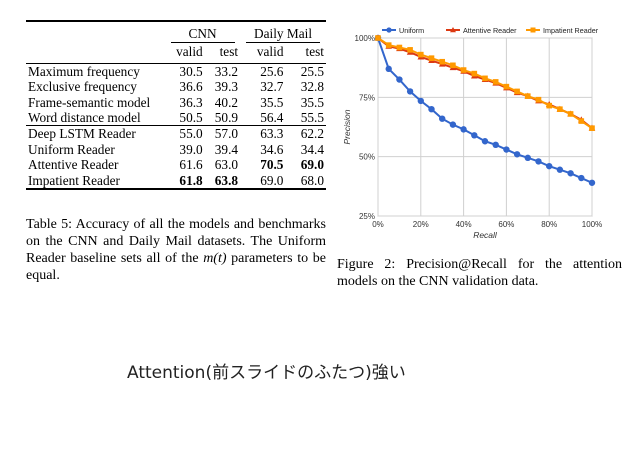 This screenshot has width=638, height=451. Describe the element at coordinates (191, 149) in the screenshot. I see `table-cell: 39.0` at that location.